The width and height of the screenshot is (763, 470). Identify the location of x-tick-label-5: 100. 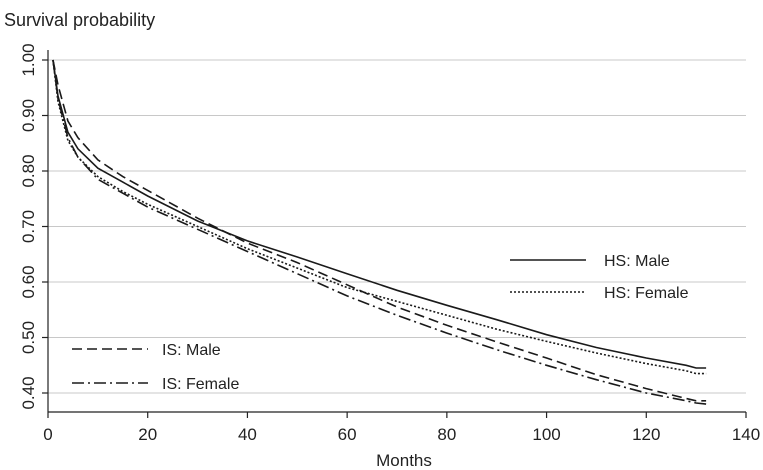
(546, 434).